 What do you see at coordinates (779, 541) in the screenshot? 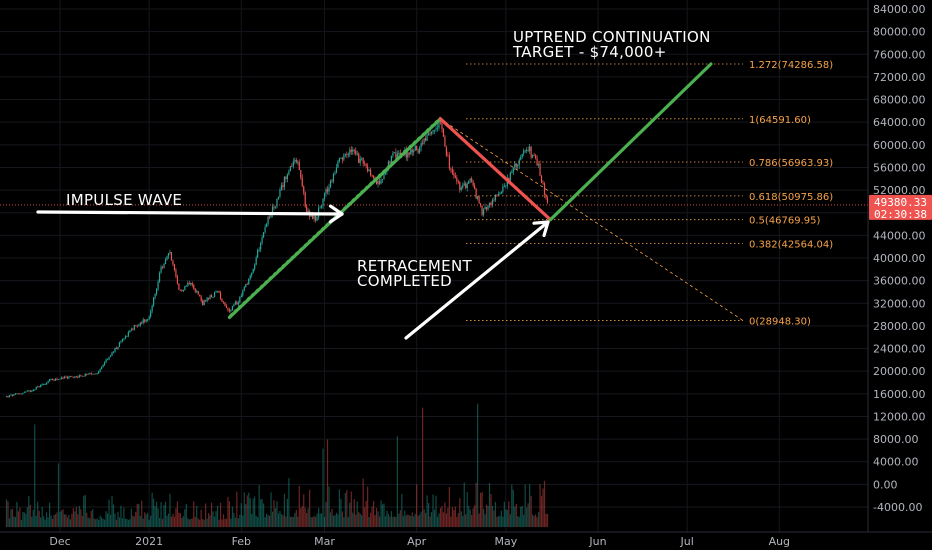
I see `x-tick-label: Aug` at bounding box center [779, 541].